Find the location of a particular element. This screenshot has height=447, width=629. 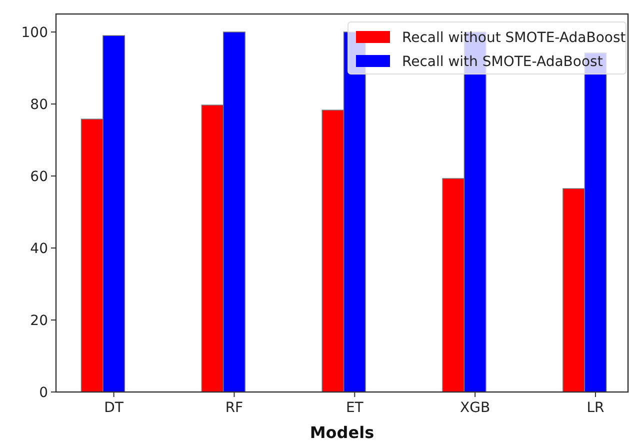

y-tick-label: 100 is located at coordinates (34, 32).